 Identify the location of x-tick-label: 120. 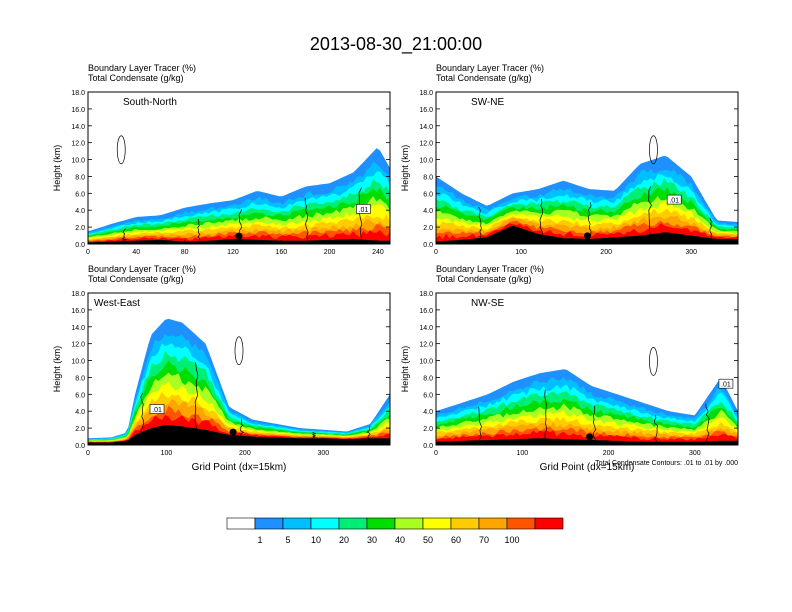
(233, 252).